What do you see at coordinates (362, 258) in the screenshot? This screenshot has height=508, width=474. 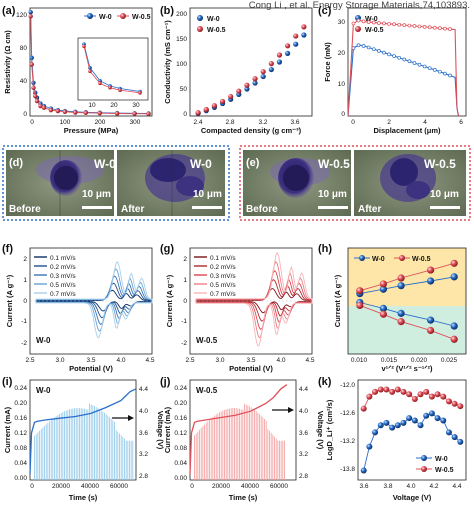 I see `legend-h-marker-w0` at bounding box center [362, 258].